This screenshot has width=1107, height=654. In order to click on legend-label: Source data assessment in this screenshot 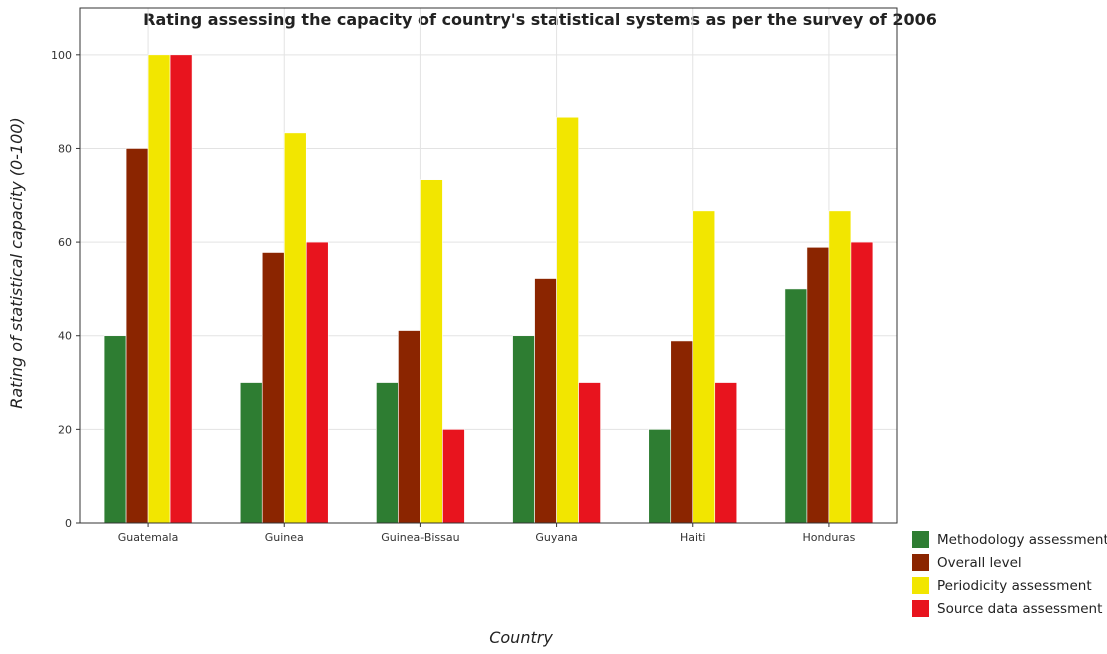, I will do `click(1019, 609)`.